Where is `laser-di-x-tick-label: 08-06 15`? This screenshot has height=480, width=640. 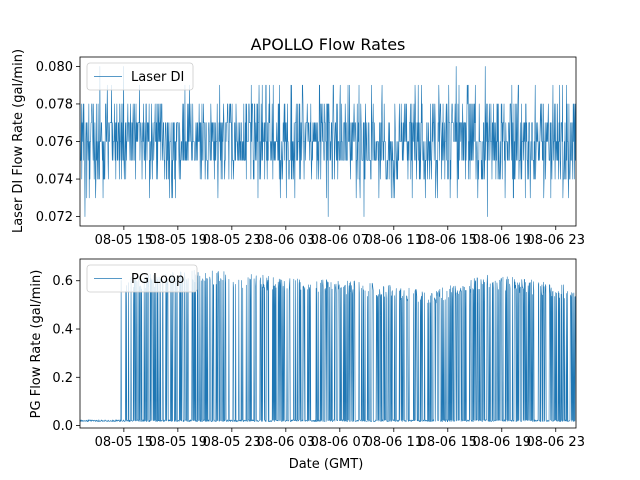
laser-di-x-tick-label: 08-06 15 is located at coordinates (448, 240).